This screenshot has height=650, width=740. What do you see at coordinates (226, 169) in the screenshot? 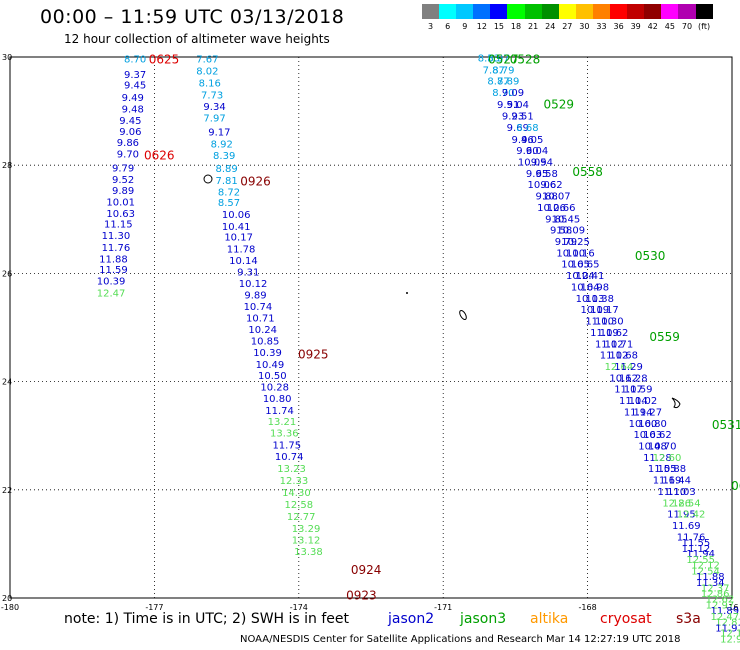
I see `wave-height-value: 8.89` at bounding box center [226, 169].